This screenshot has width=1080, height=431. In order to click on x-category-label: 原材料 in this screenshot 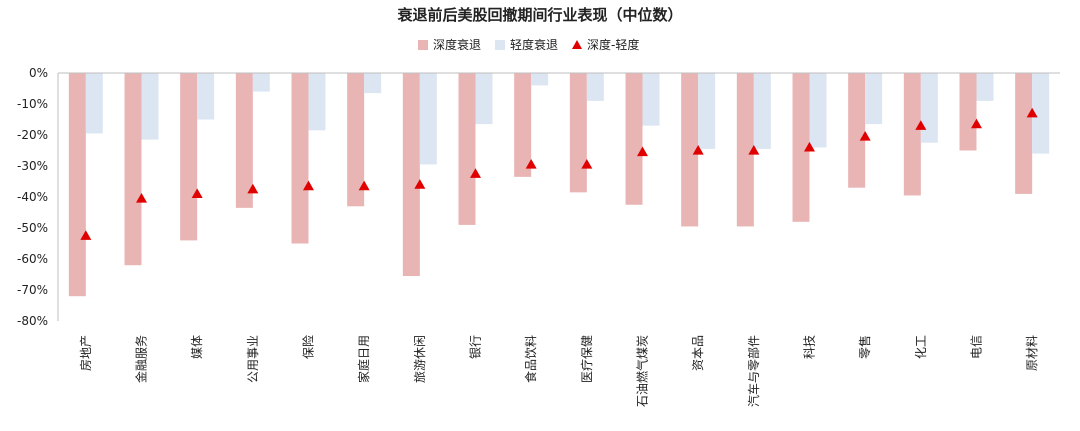, I will do `click(1032, 353)`.